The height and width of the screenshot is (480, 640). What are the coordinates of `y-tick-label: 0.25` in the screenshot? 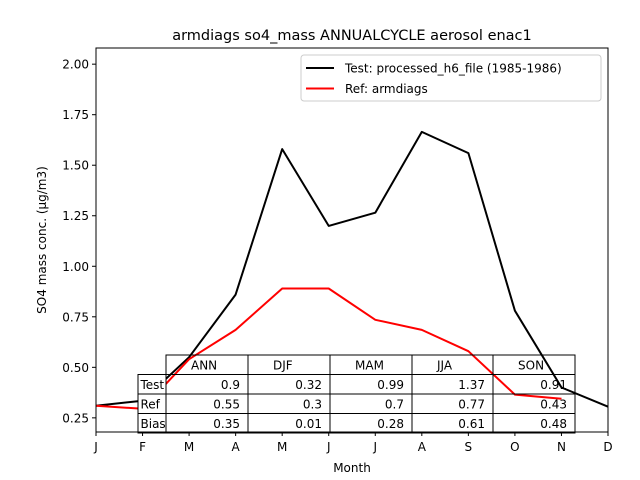 It's located at (75, 418).